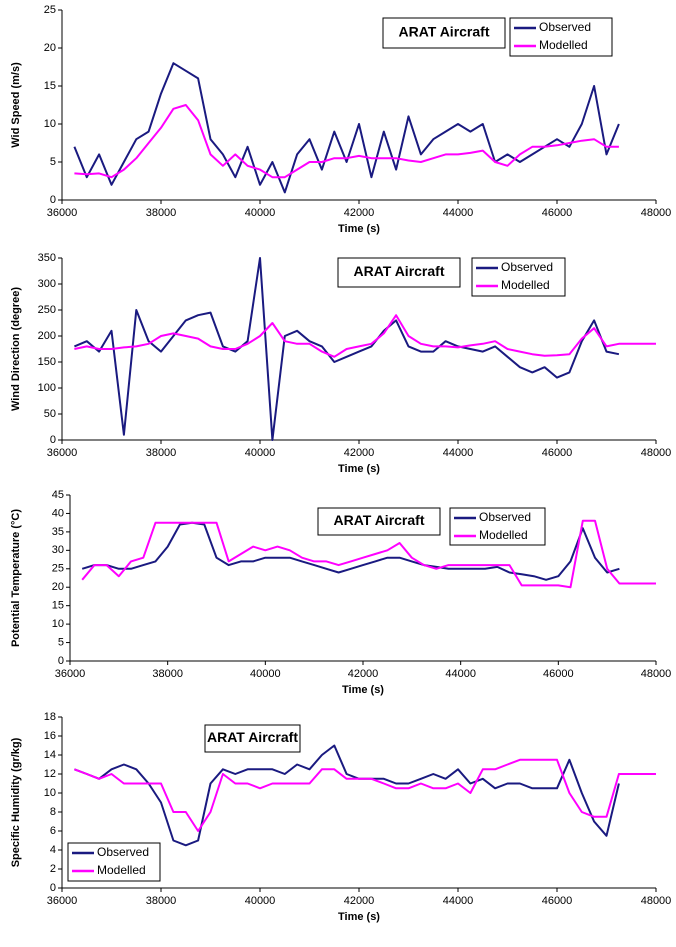  Describe the element at coordinates (16, 105) in the screenshot. I see `y-axis-title: Wid Speed (m/s)` at that location.